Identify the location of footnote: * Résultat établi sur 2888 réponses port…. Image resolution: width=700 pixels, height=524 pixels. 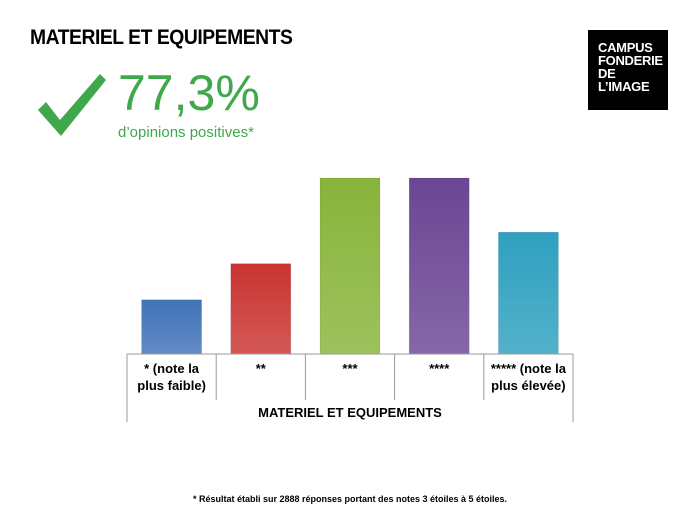
(350, 499).